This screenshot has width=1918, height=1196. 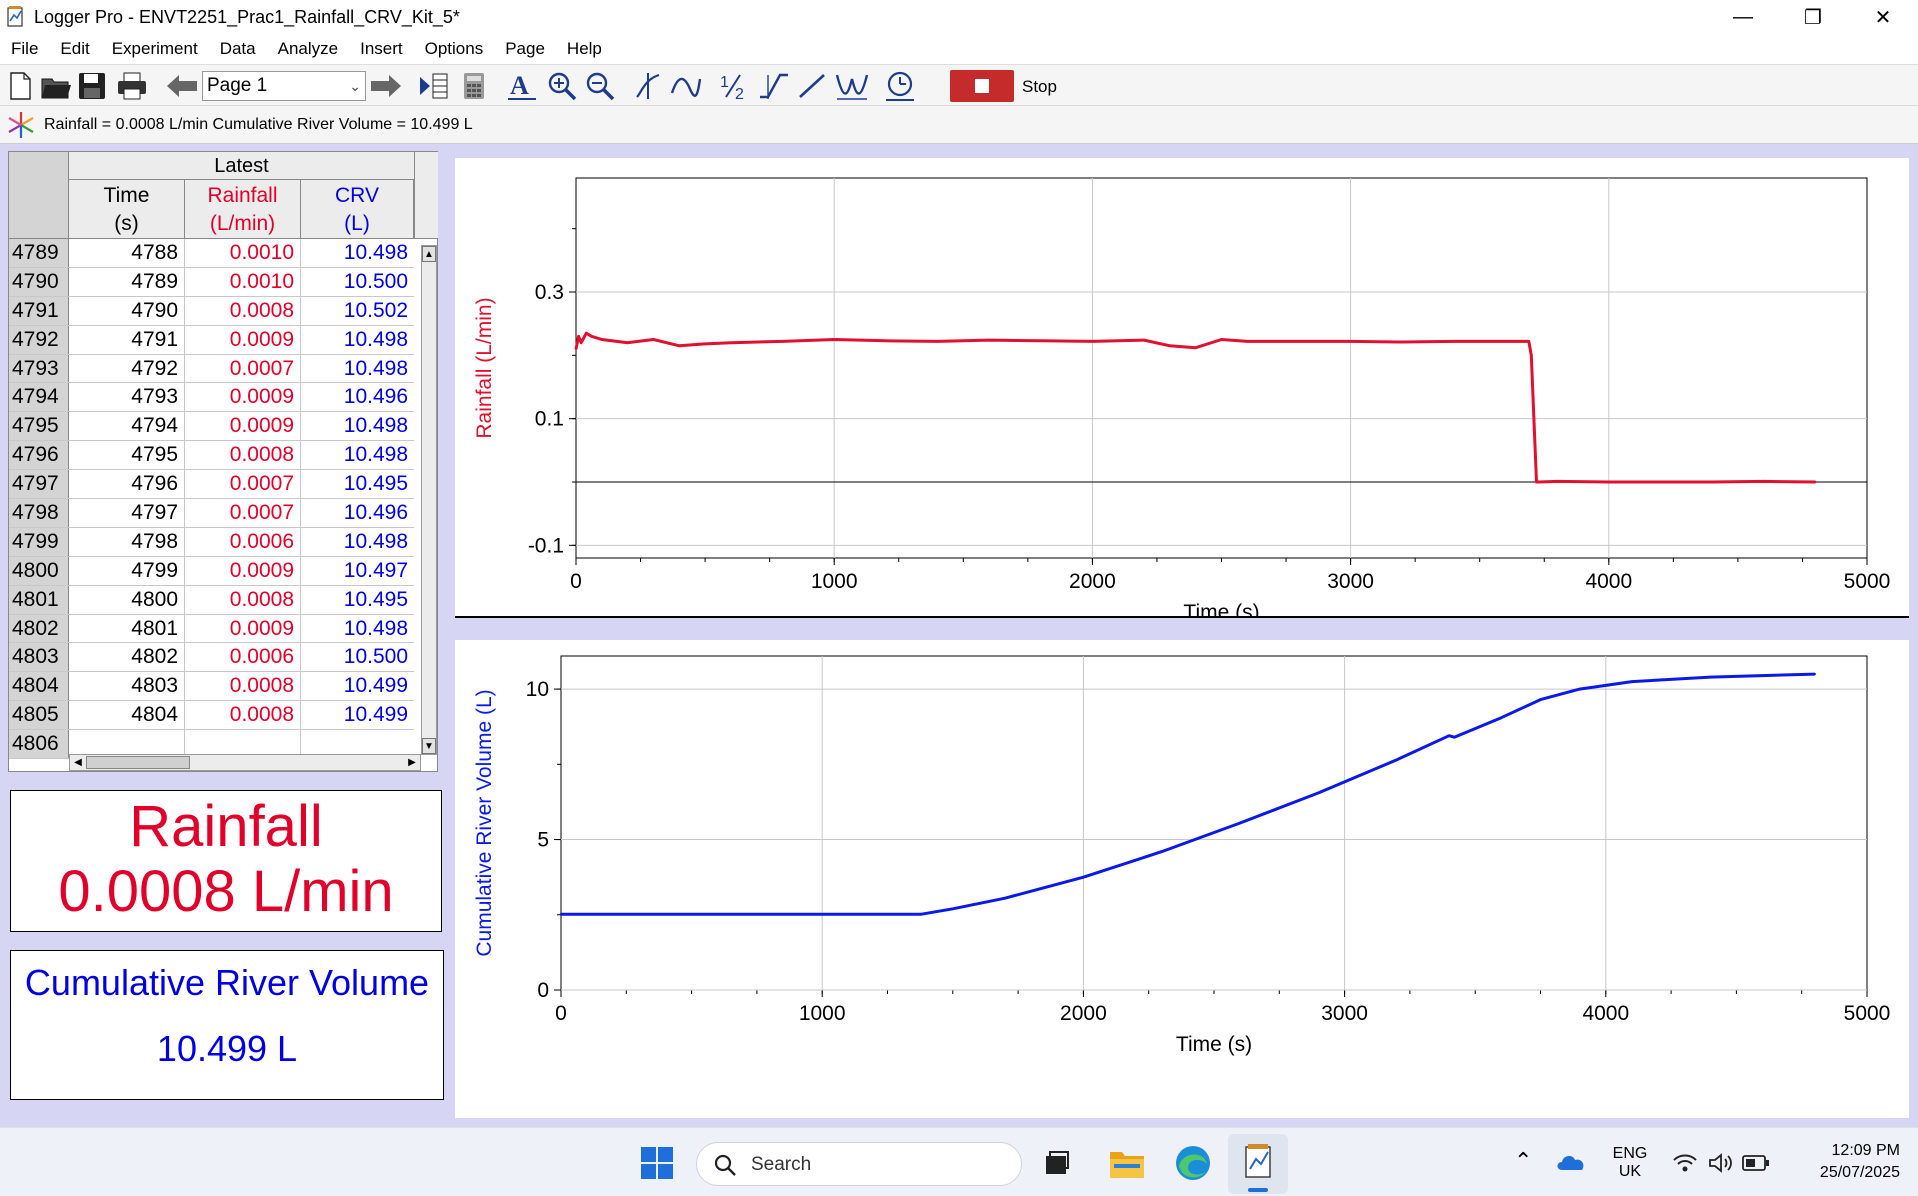 I want to click on tangent-button, so click(x=686, y=86).